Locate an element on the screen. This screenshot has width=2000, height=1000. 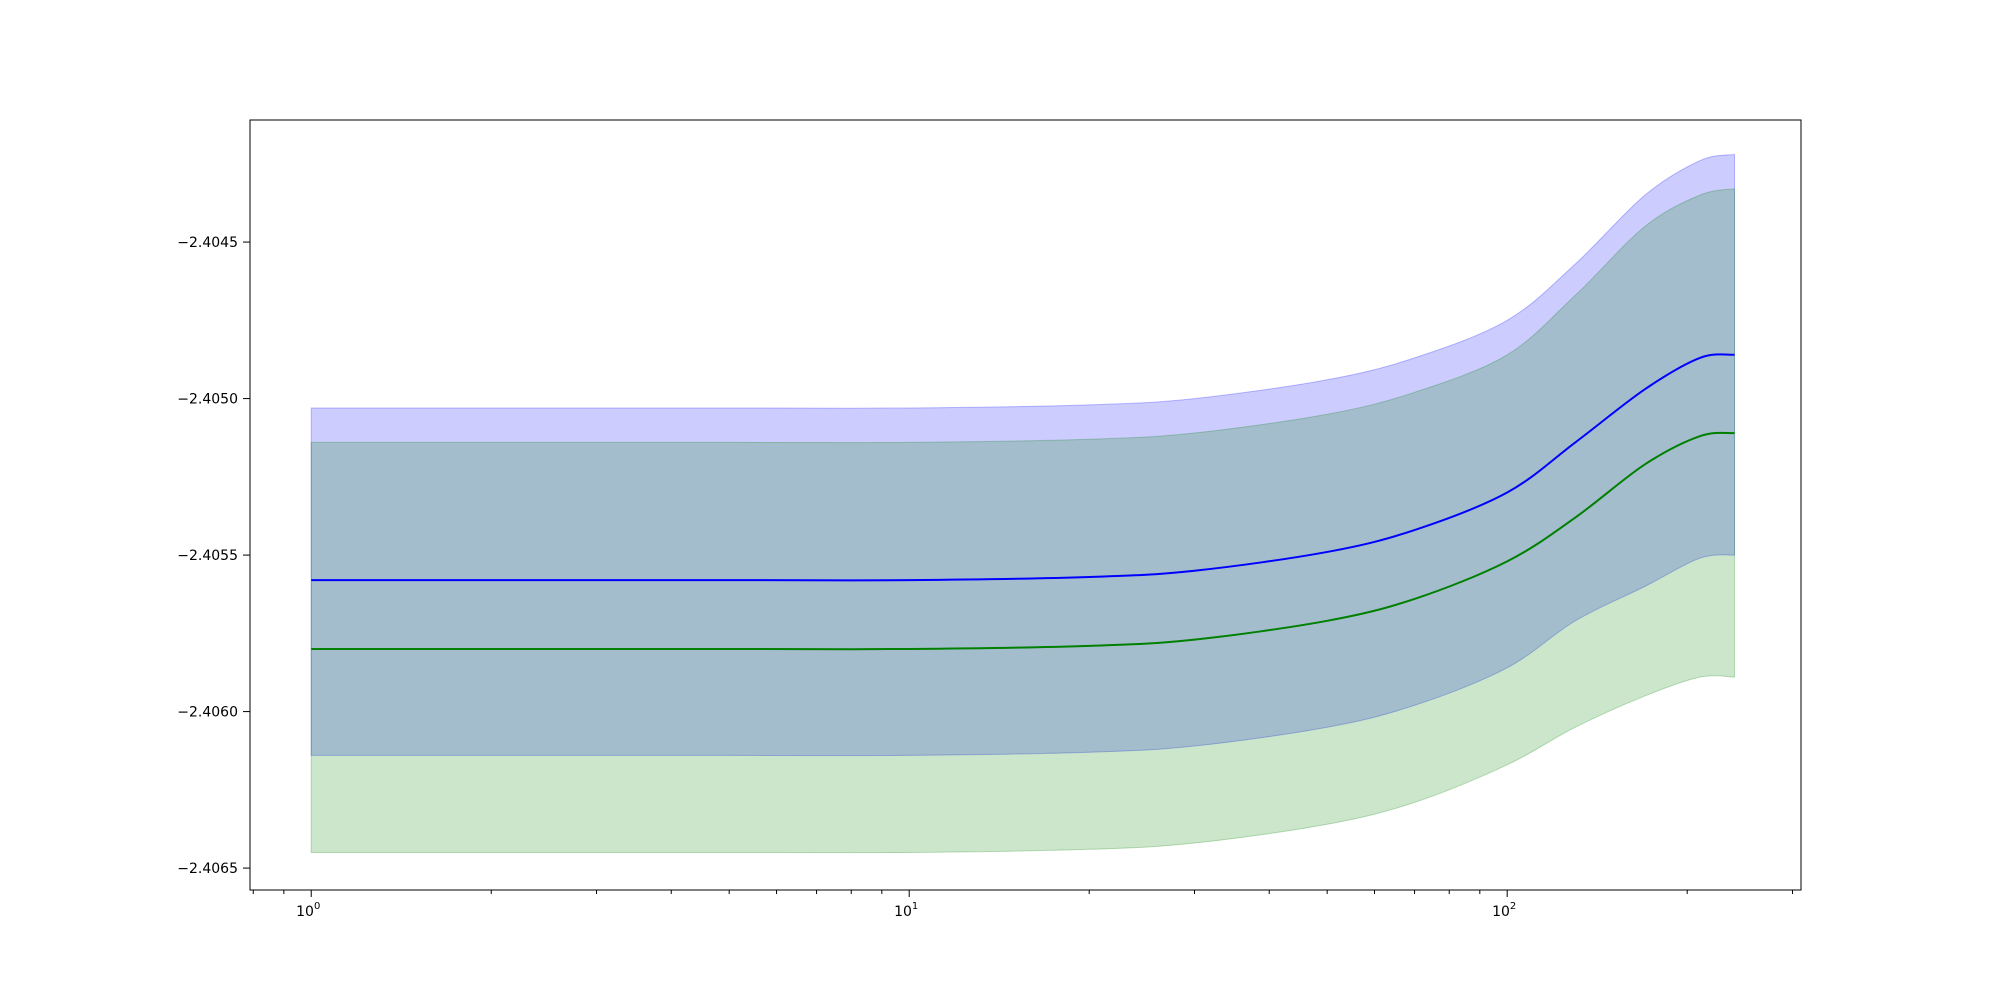
y-tick-label: −2.4055 is located at coordinates (207, 556).